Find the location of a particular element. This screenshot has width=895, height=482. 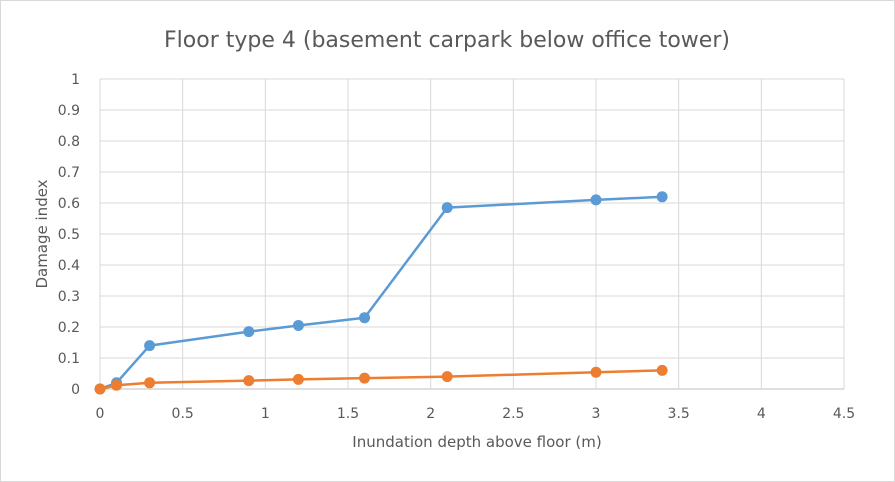

y-axis-label: Damage index is located at coordinates (42, 233).